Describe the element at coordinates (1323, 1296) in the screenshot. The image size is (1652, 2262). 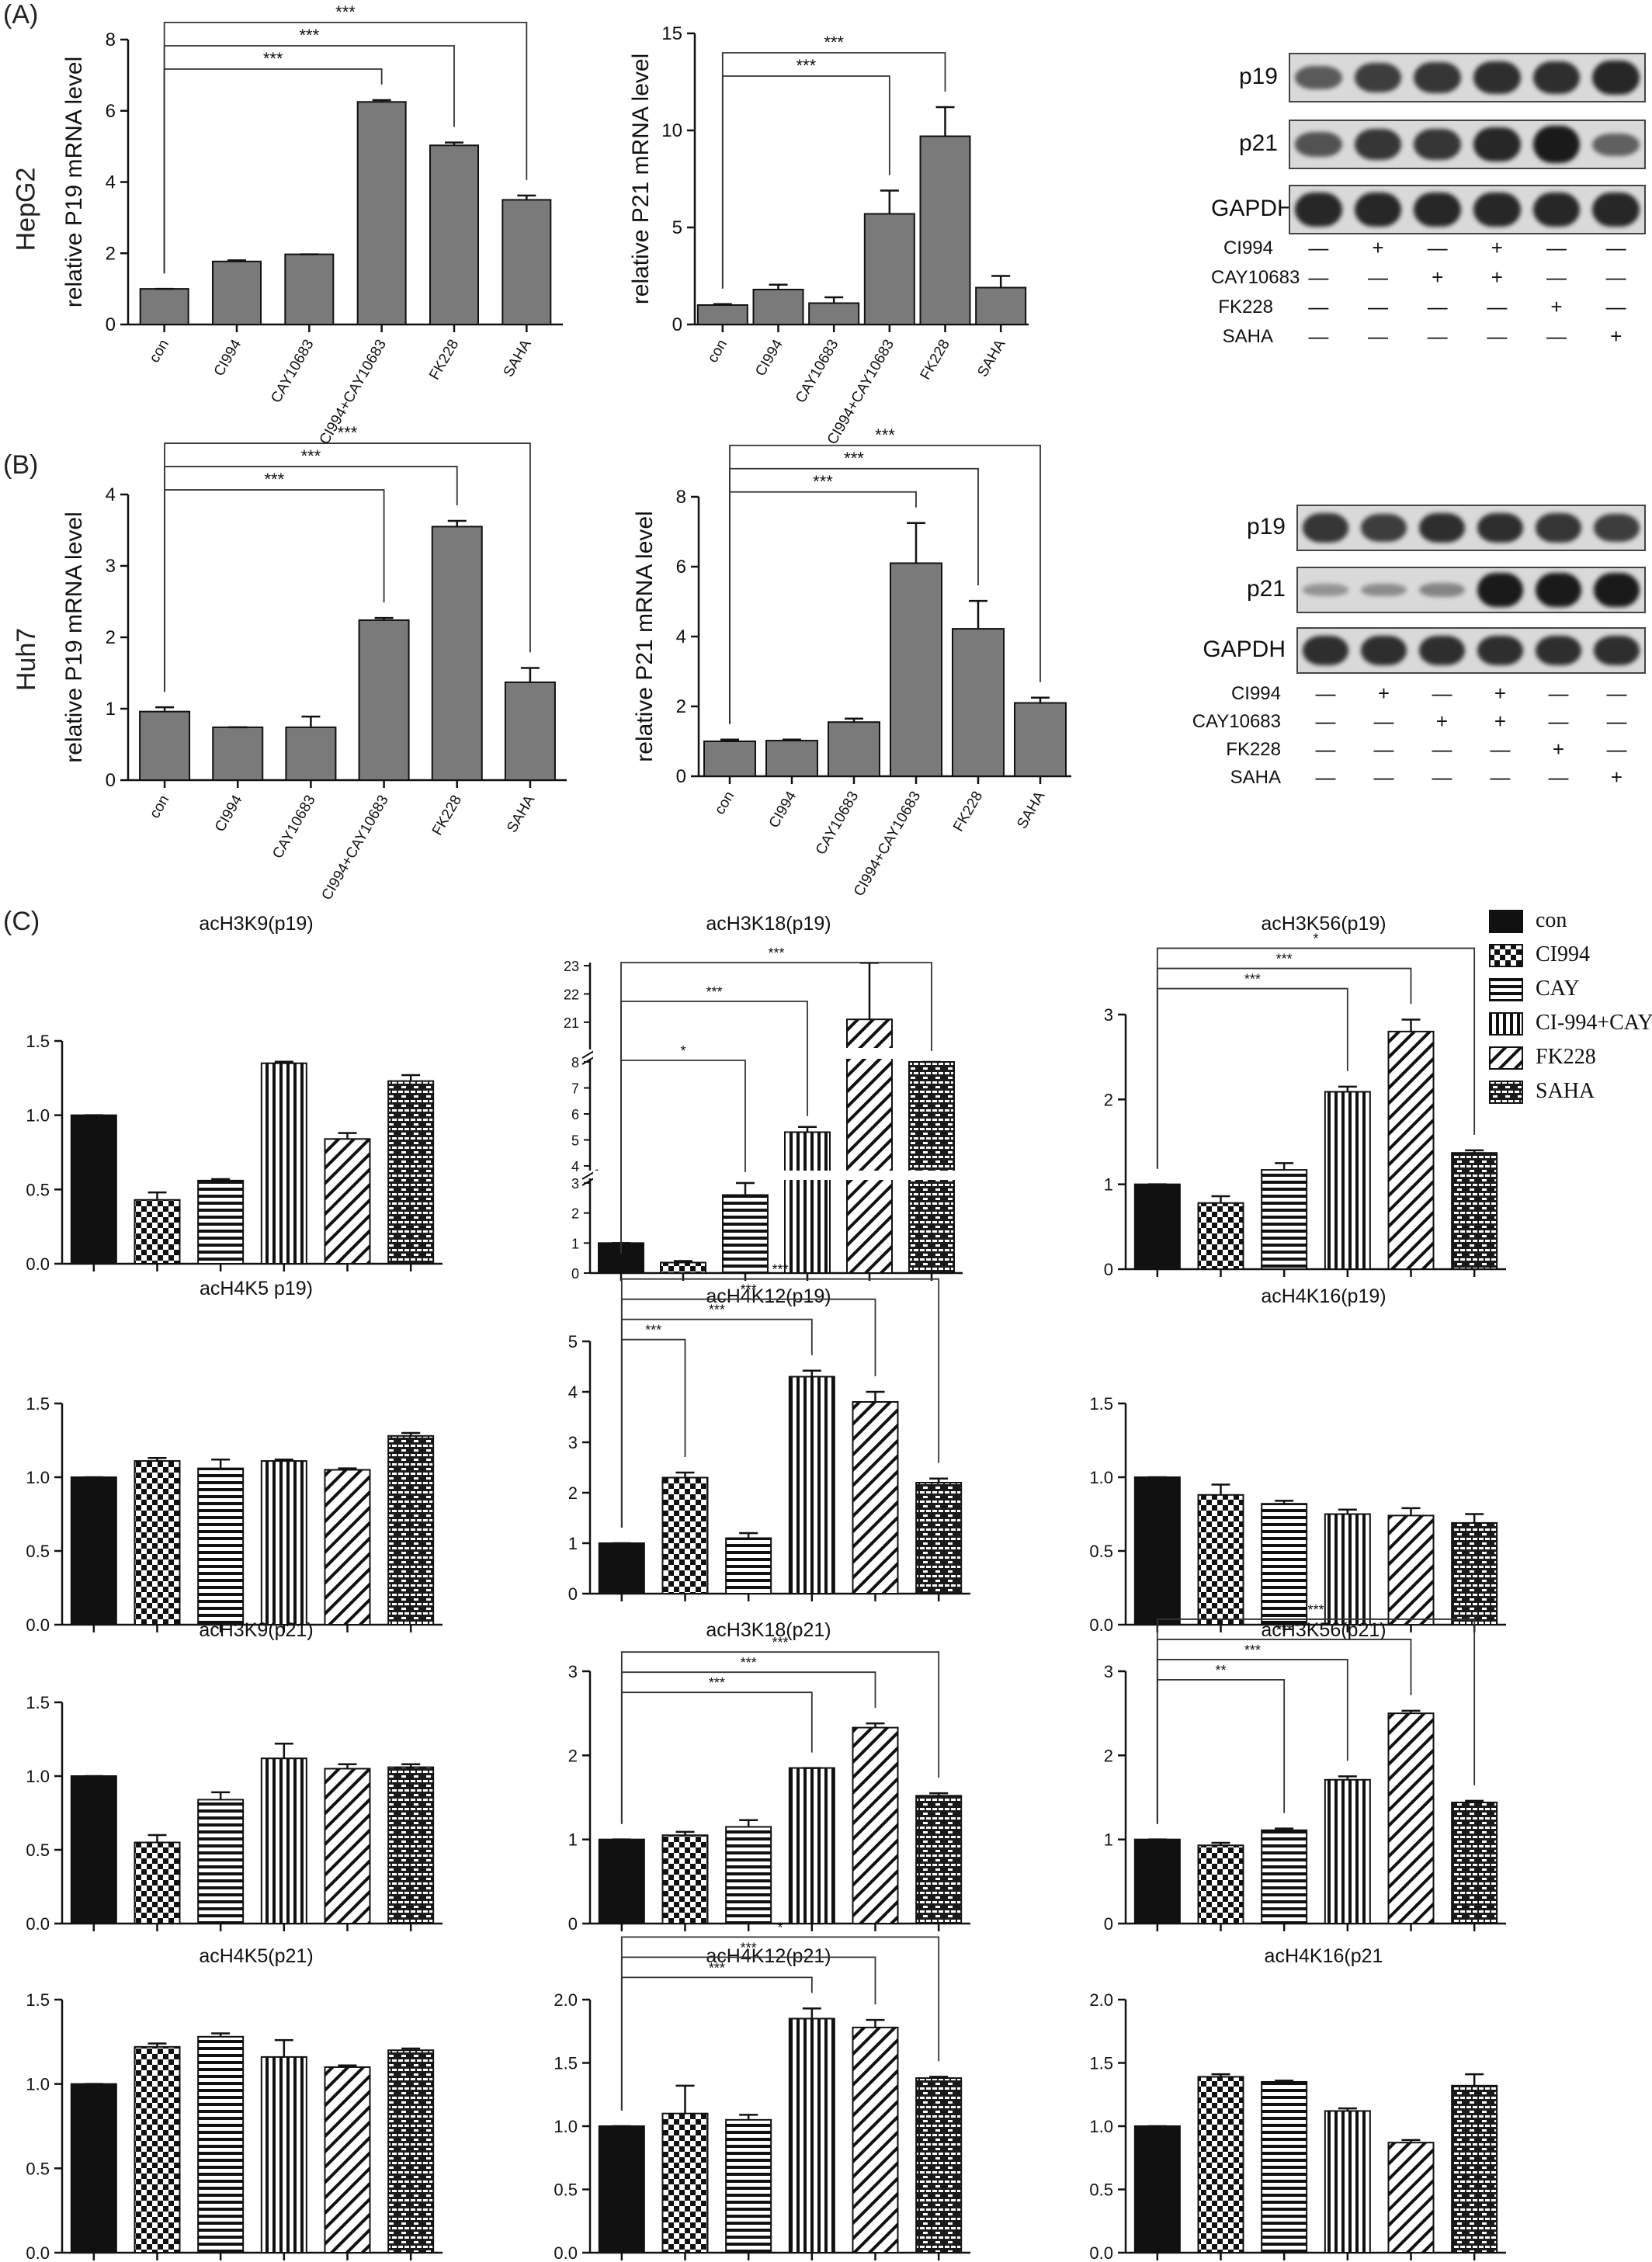
I see `chart-title: acH4K16(p19)` at that location.